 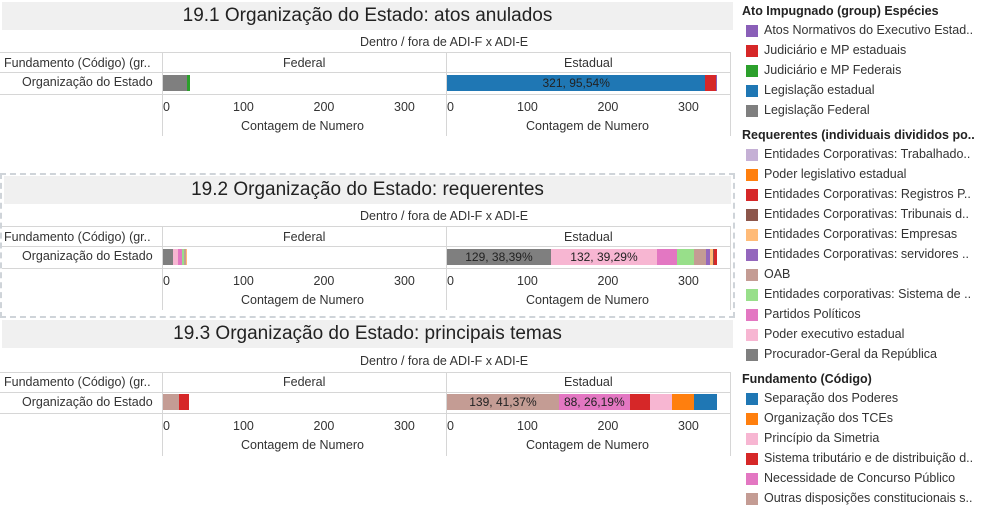 What do you see at coordinates (444, 361) in the screenshot?
I see `column-group-header: Dentro / fora de ADI-F x ADI-E` at bounding box center [444, 361].